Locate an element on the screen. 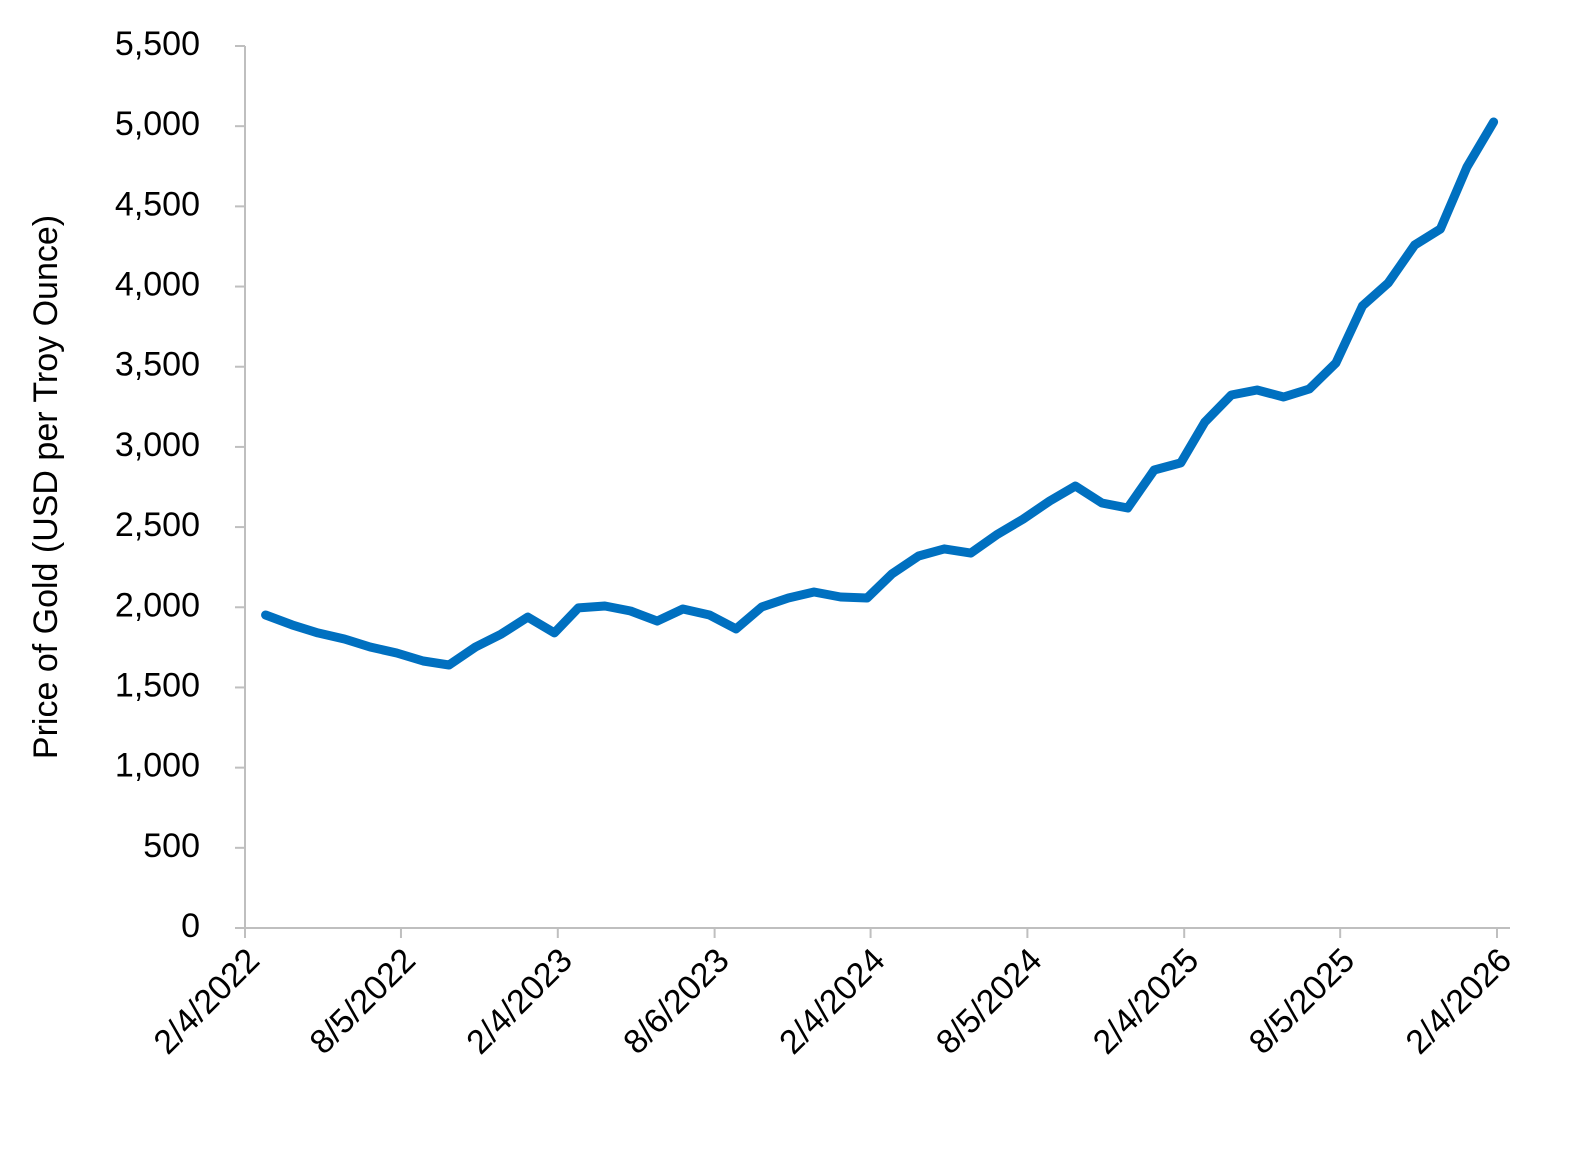 The height and width of the screenshot is (1154, 1576). y-tick-label: 4,500 is located at coordinates (157, 204).